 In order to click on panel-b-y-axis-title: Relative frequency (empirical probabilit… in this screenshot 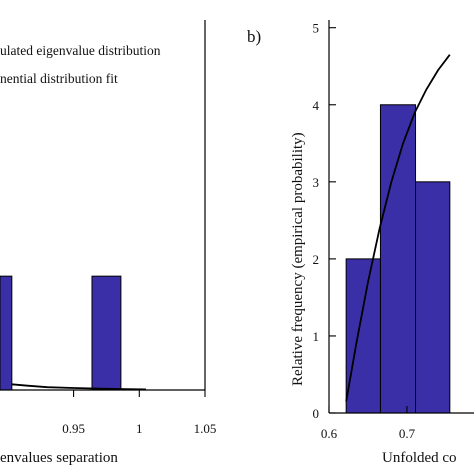, I will do `click(298, 259)`.